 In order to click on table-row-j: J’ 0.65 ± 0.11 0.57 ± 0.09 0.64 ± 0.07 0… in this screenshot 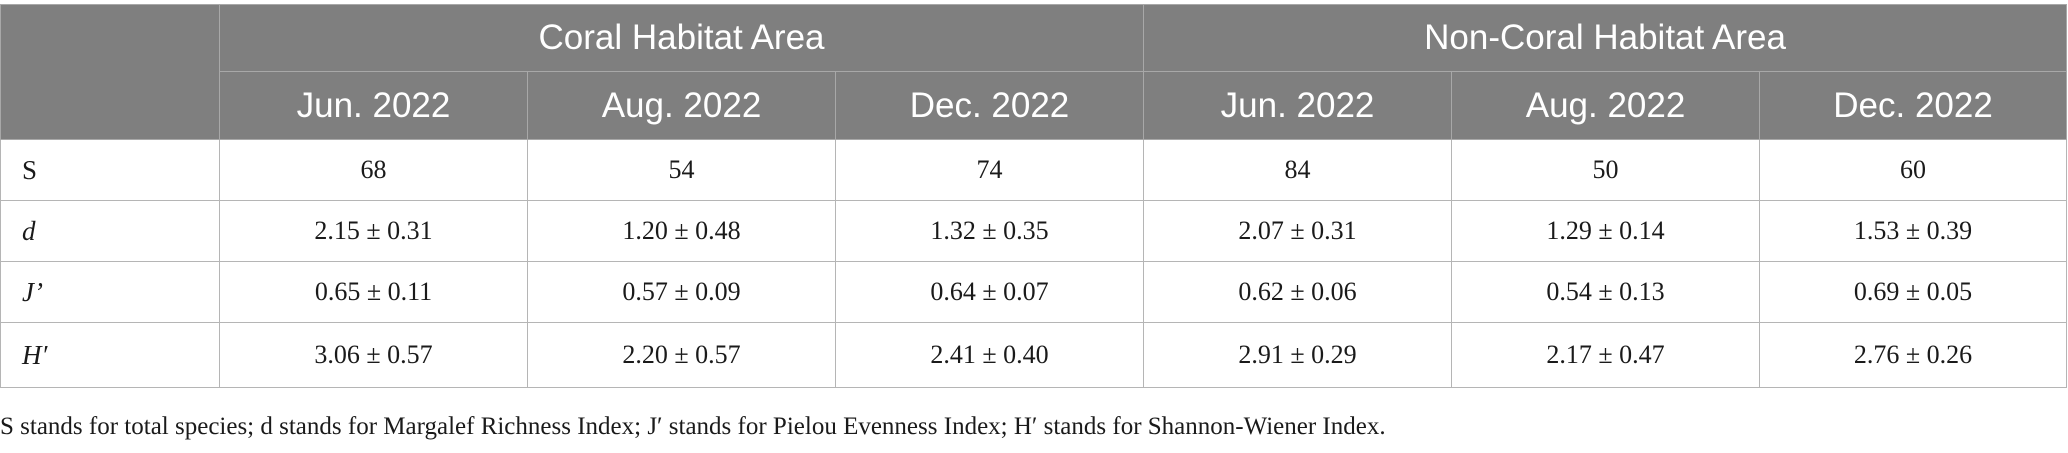, I will do `click(1034, 292)`.